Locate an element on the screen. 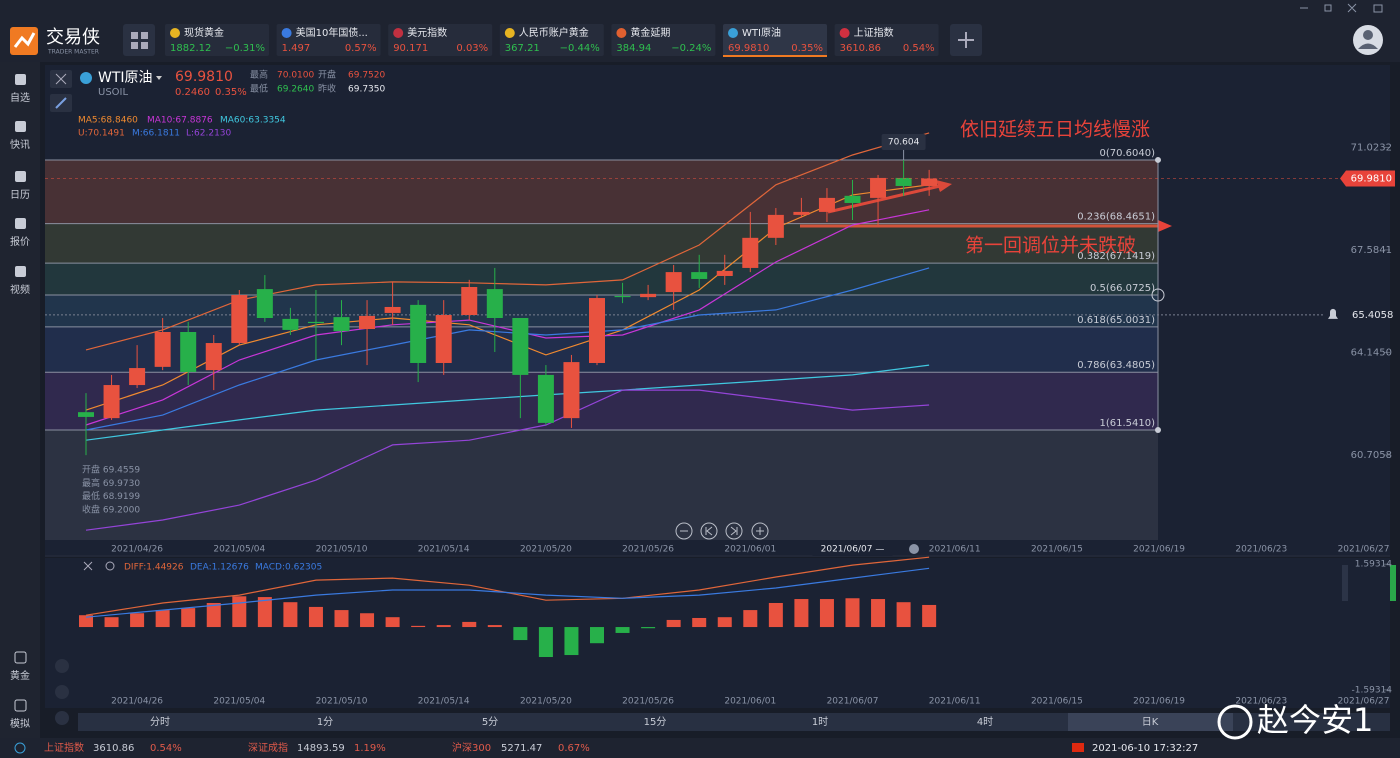  max-marker: 70.604 is located at coordinates (904, 142).